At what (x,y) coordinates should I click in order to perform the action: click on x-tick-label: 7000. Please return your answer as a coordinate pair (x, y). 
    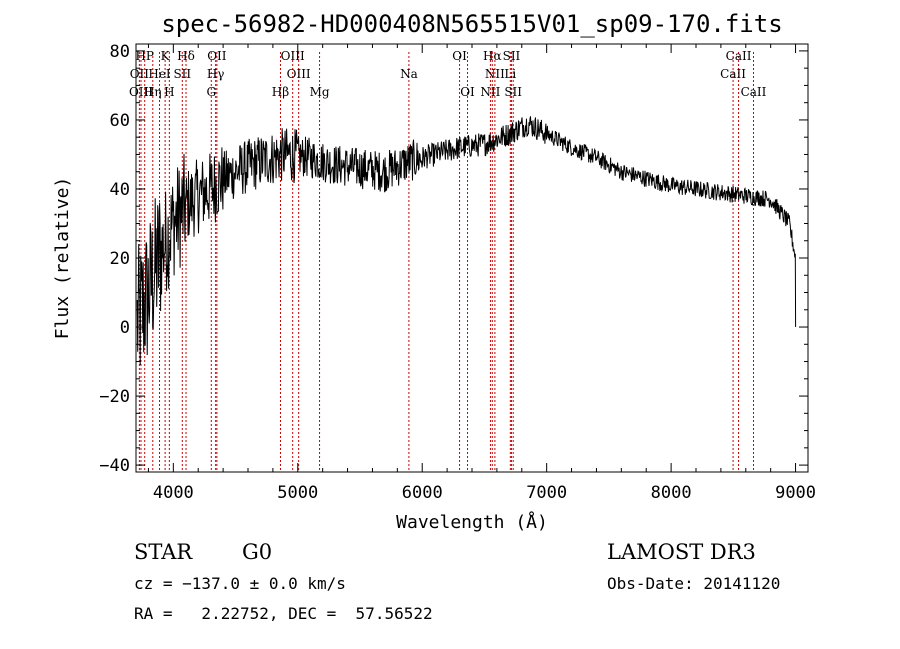
    Looking at the image, I should click on (546, 493).